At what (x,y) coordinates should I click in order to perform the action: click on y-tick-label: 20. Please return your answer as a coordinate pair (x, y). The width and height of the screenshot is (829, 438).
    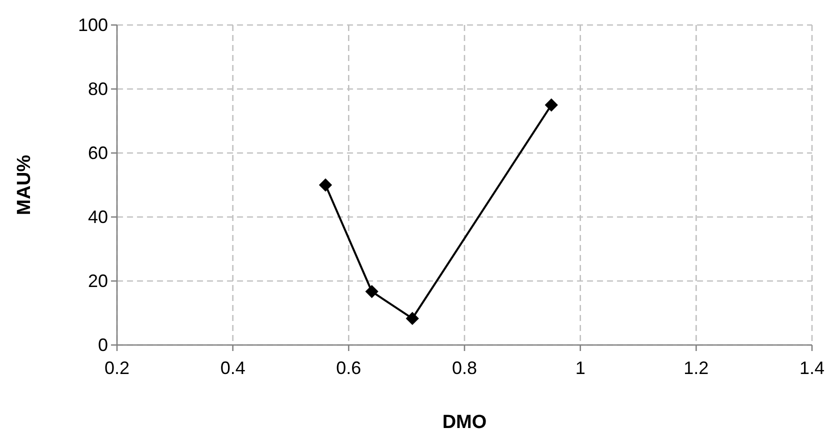
    Looking at the image, I should click on (98, 280).